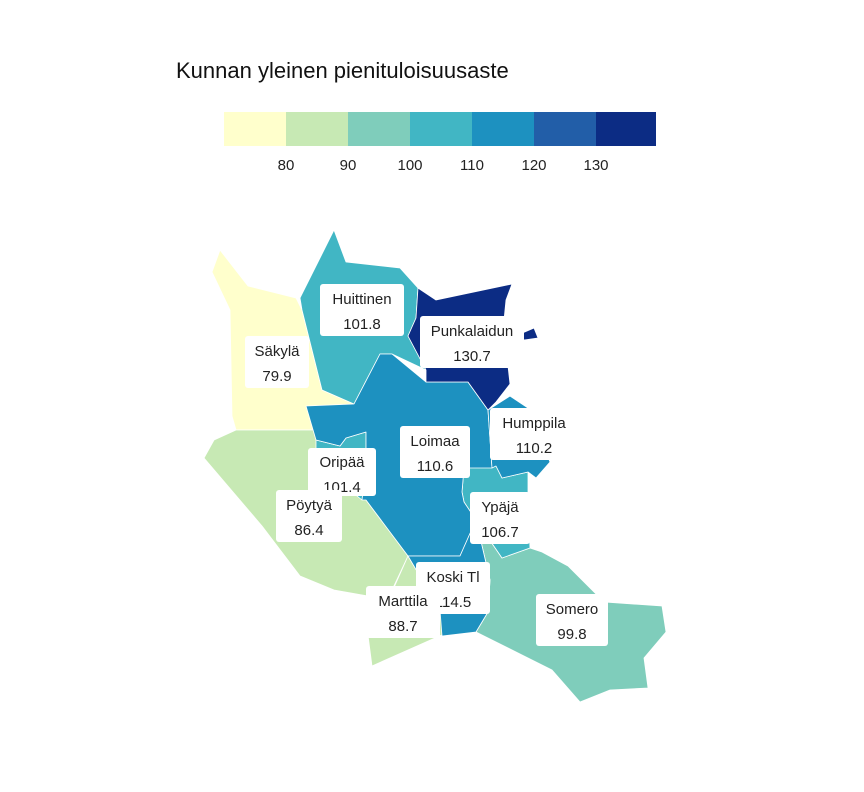  Describe the element at coordinates (277, 351) in the screenshot. I see `label-name: Säkylä` at that location.